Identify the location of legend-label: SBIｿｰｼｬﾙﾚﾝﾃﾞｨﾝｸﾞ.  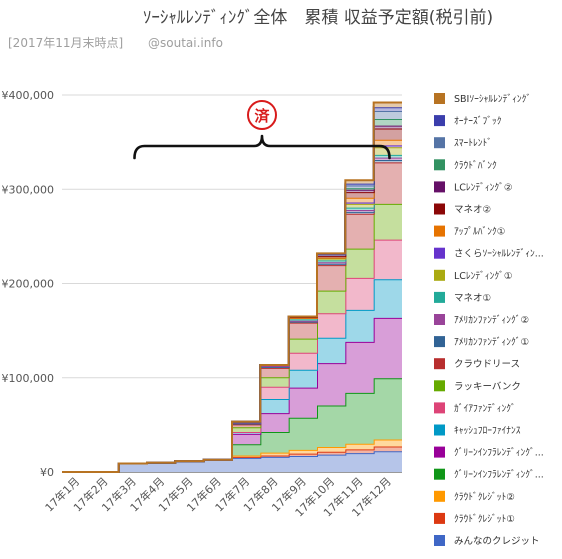
(492, 99).